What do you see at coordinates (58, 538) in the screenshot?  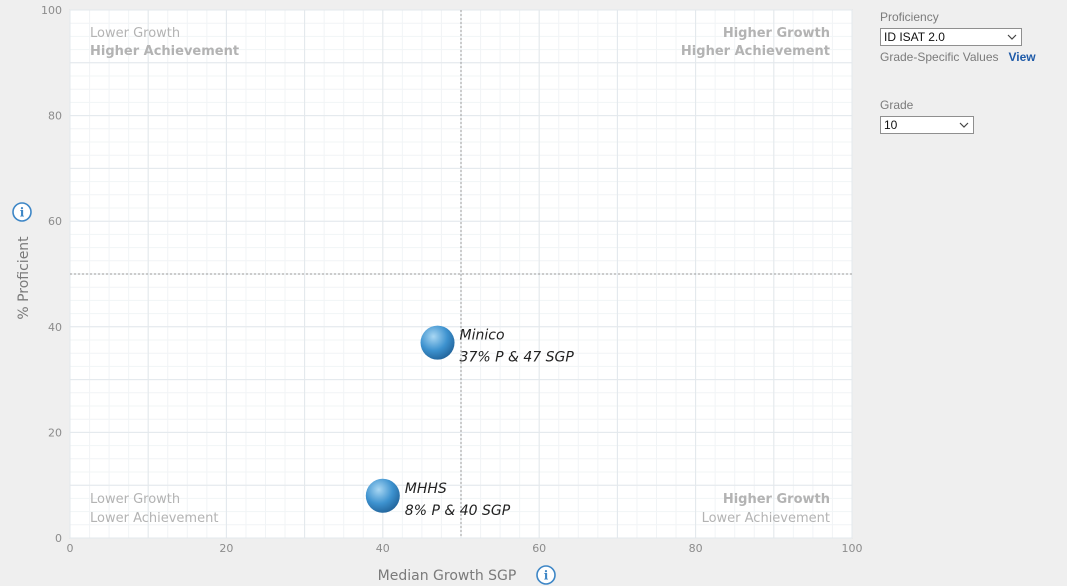 I see `y-tick-label: 0` at bounding box center [58, 538].